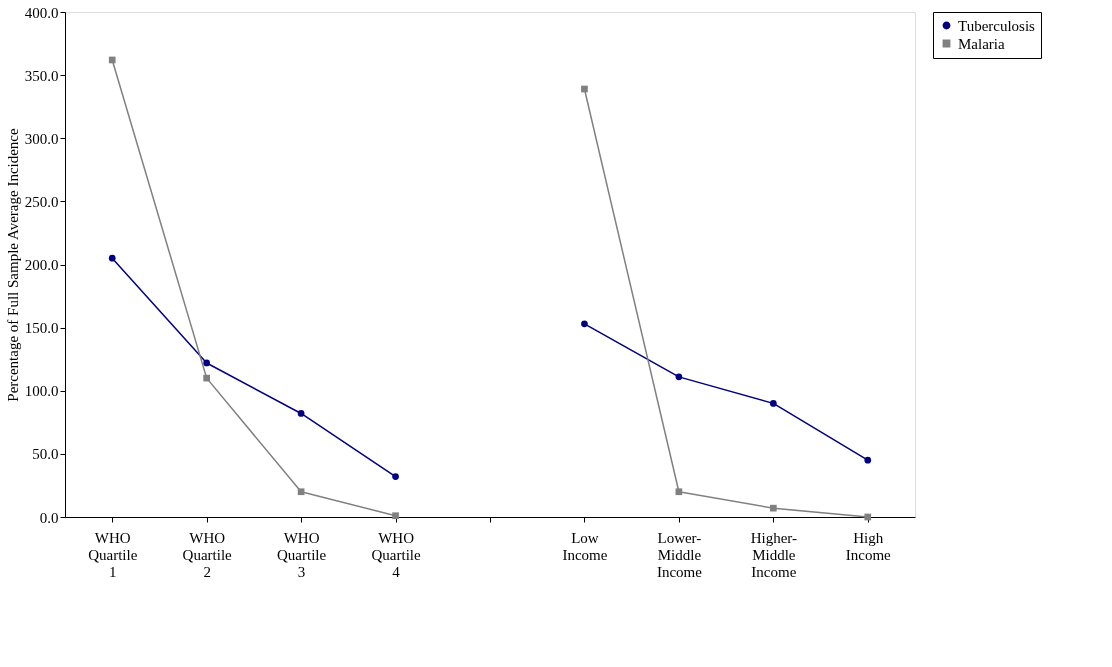 This screenshot has width=1112, height=667. What do you see at coordinates (41, 138) in the screenshot?
I see `y-tick-label: 300.0` at bounding box center [41, 138].